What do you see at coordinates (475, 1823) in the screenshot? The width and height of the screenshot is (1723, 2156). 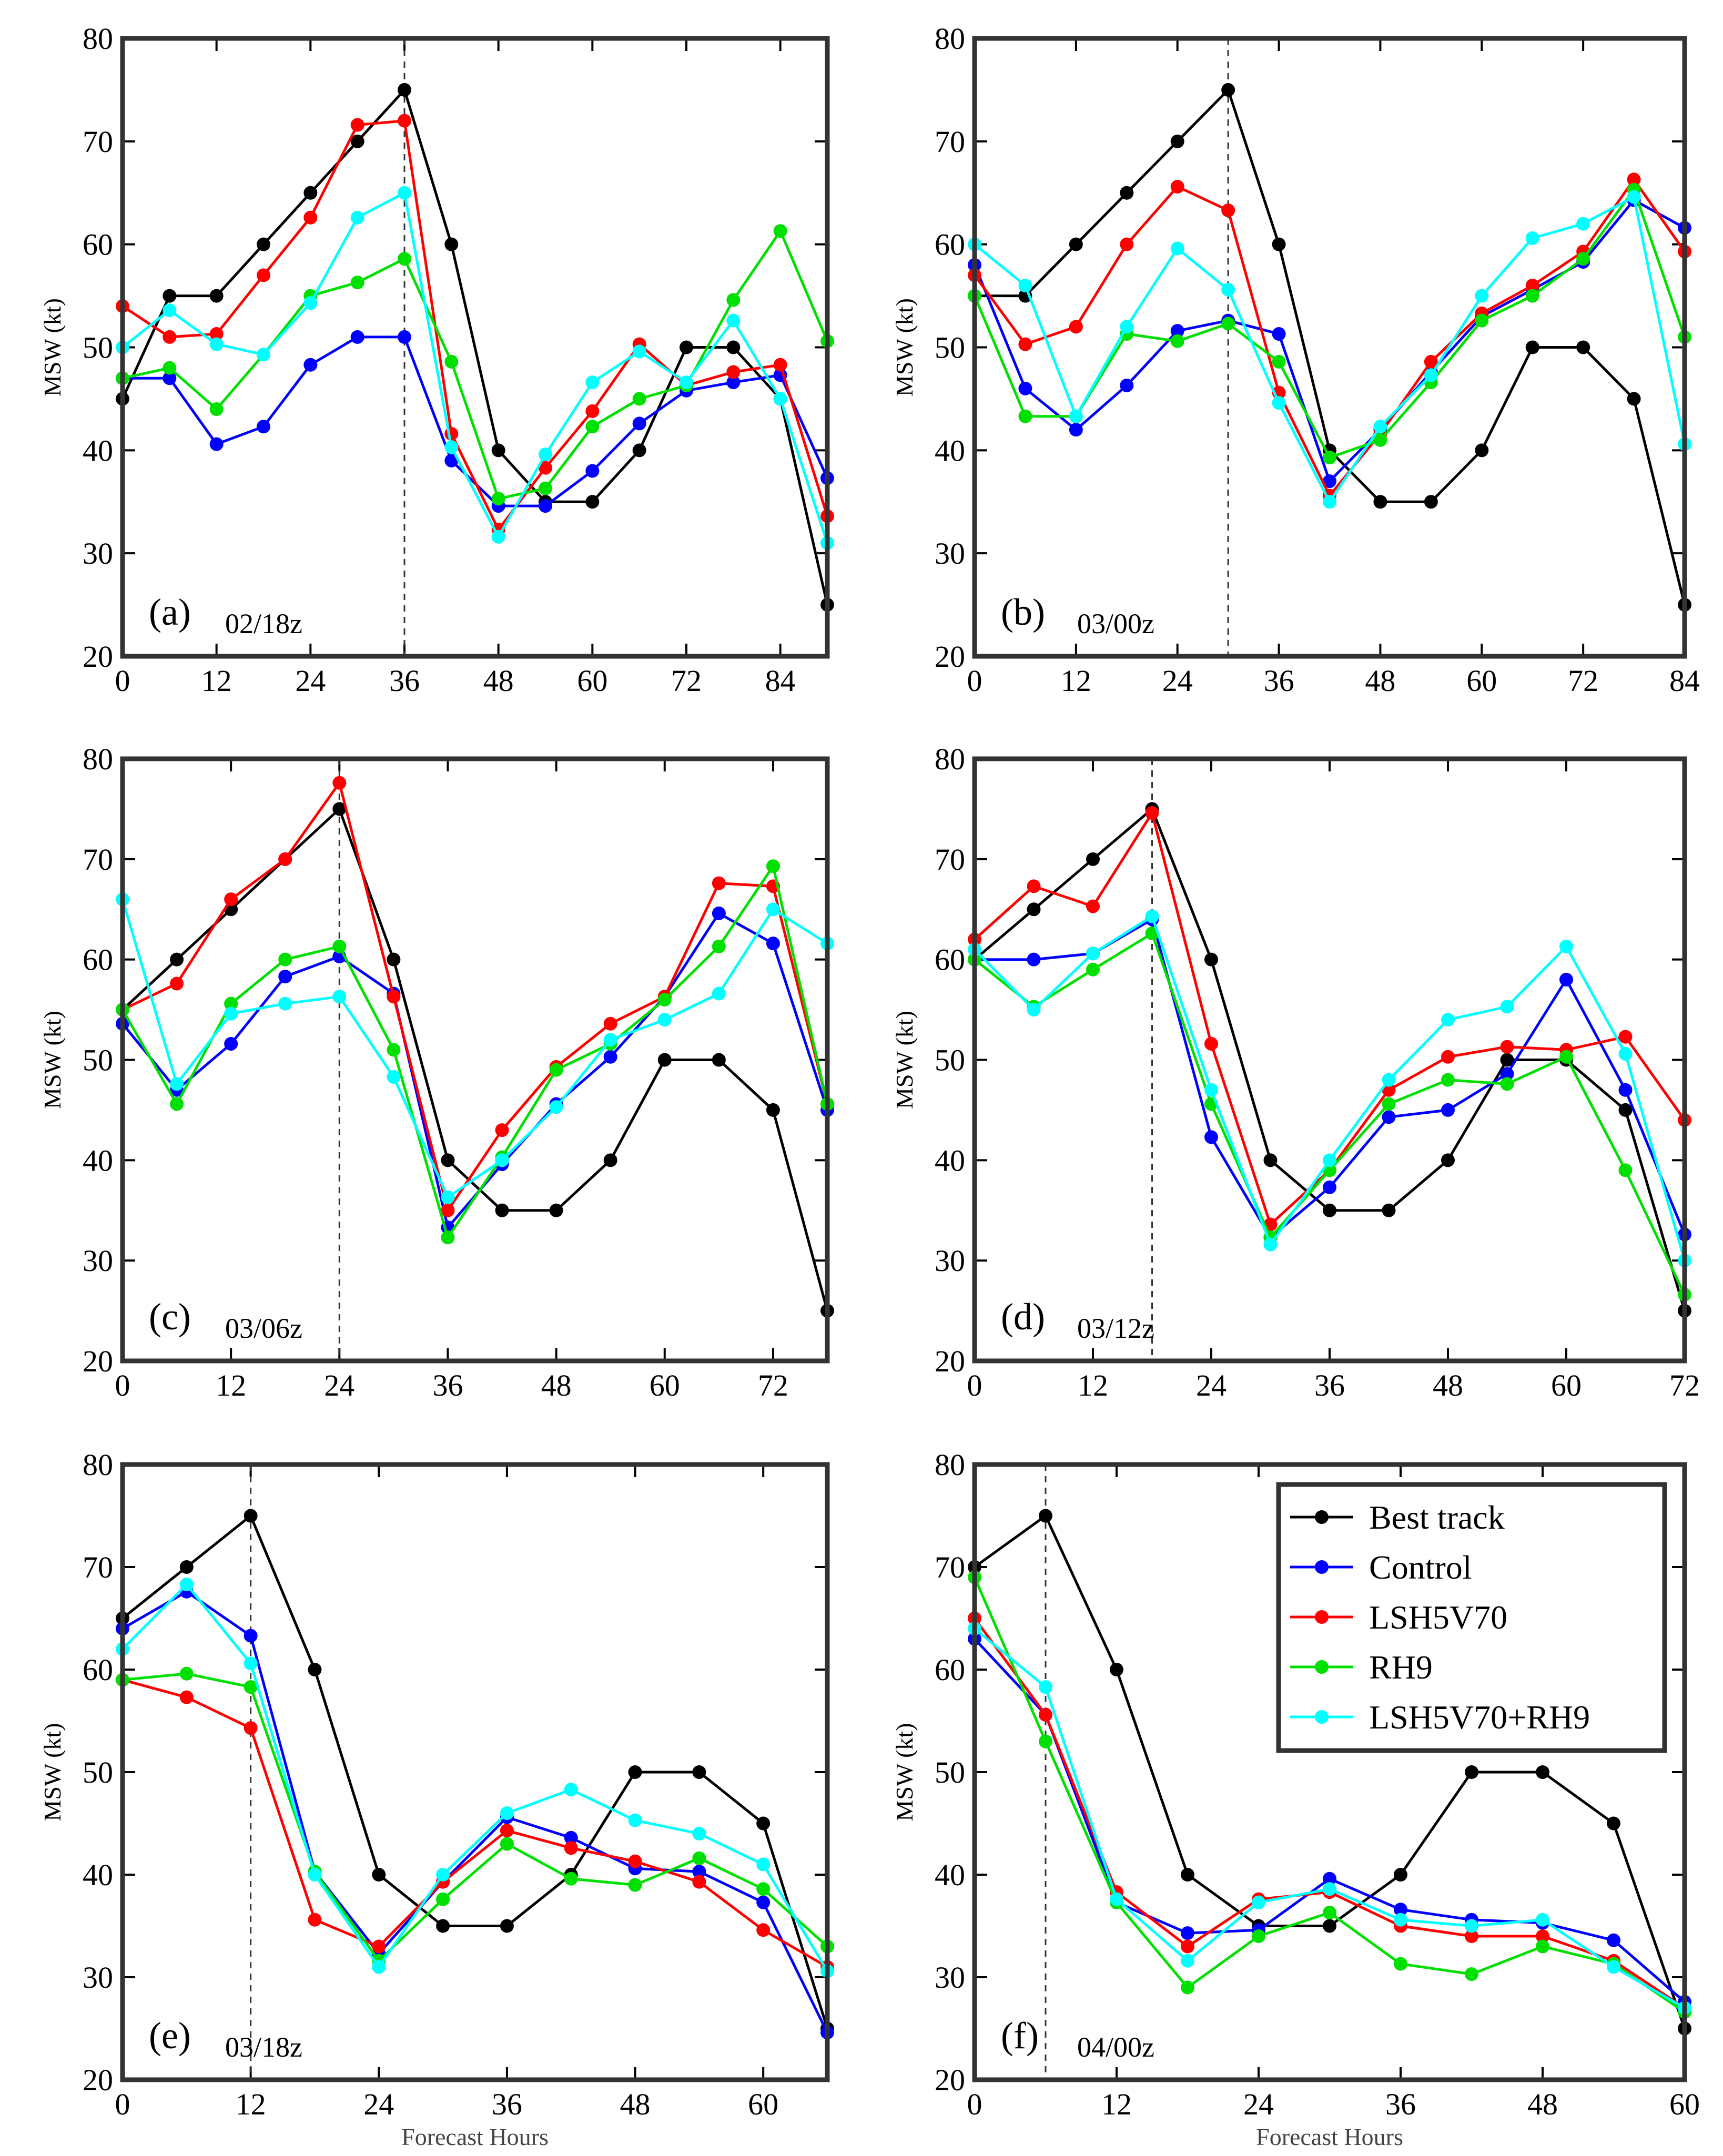 I see `series-line-lsh` at bounding box center [475, 1823].